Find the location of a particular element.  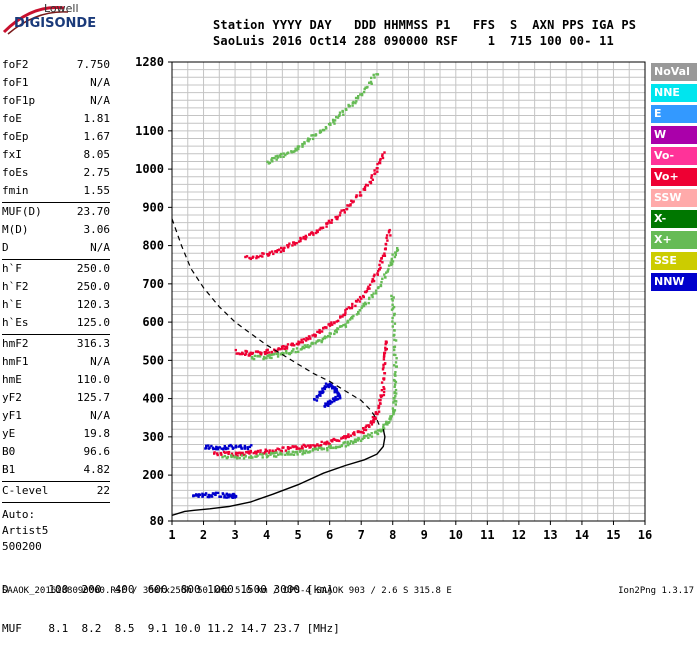

param-label: hmF2 is located at coordinates (15, 343).